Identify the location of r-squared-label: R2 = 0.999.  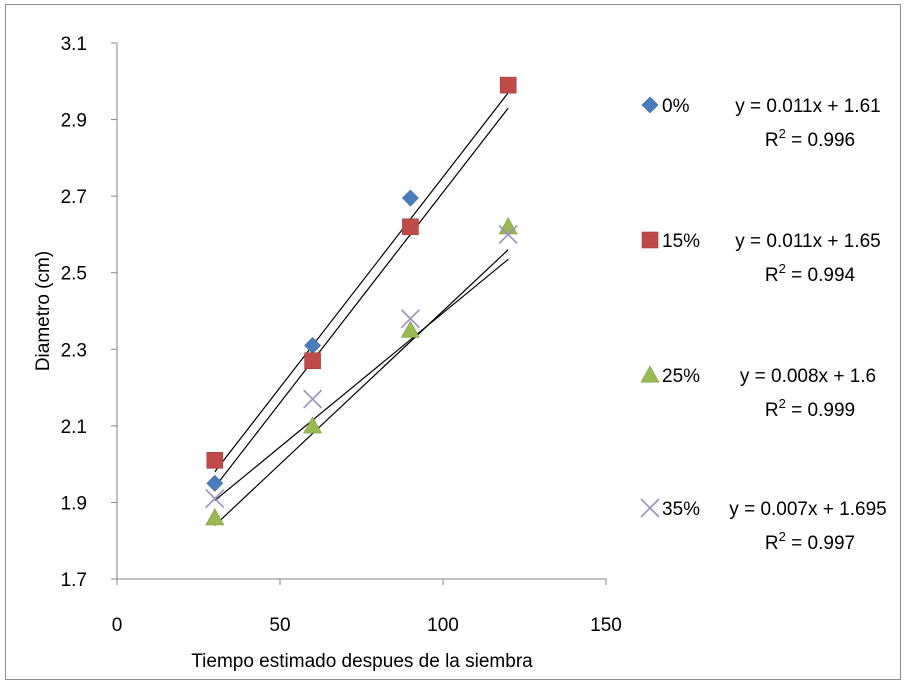
(810, 408).